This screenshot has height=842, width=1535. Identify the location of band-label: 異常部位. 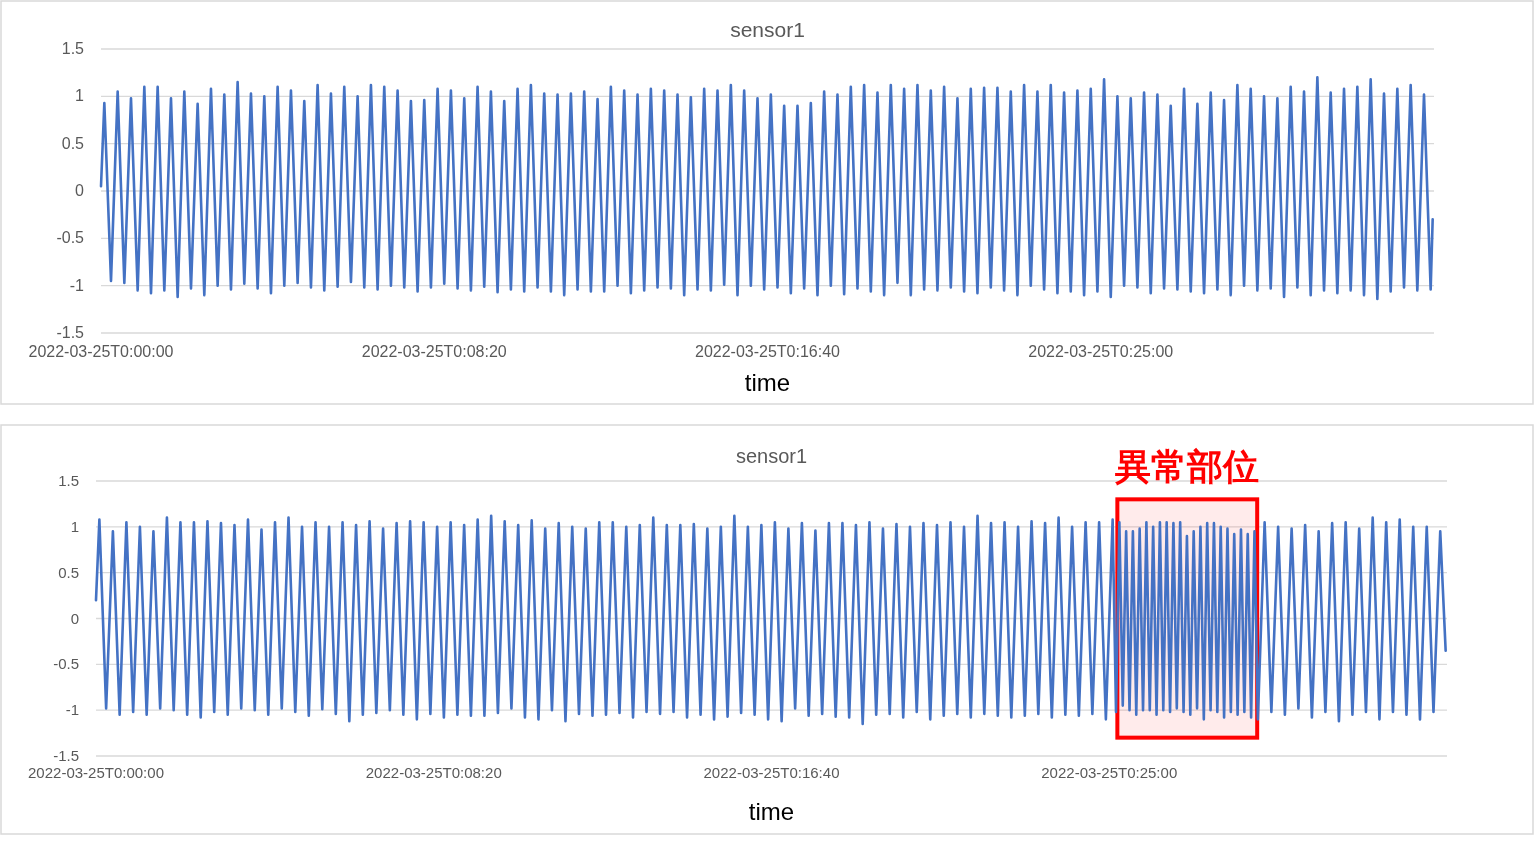
(1187, 467).